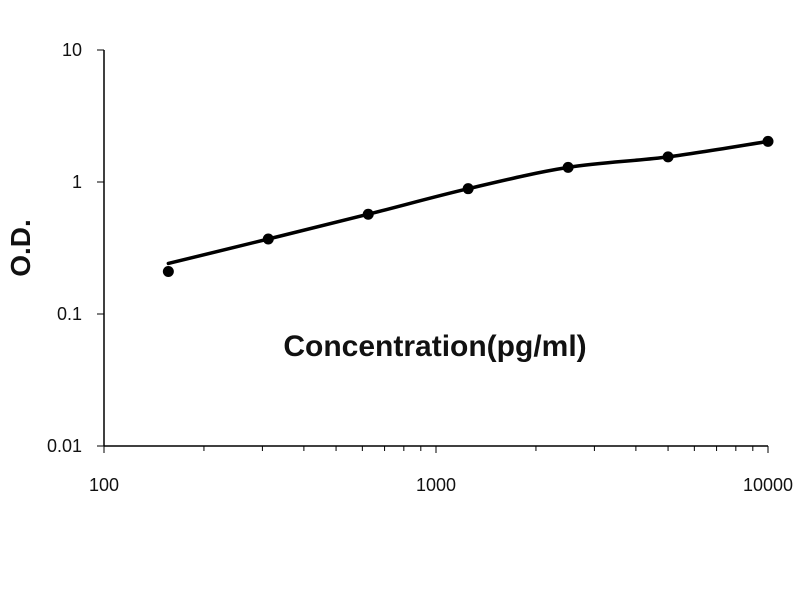 The width and height of the screenshot is (800, 600). I want to click on y-tick-label: 0.1, so click(69, 314).